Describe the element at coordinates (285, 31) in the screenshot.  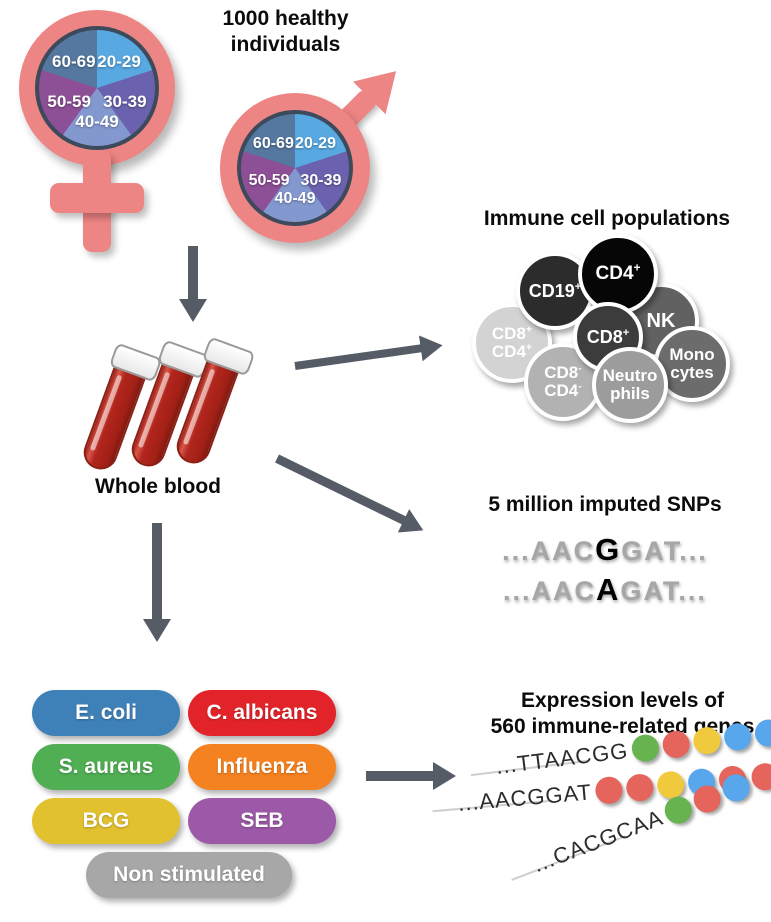
I see `cohort-title: 1000 healthy individuals` at that location.